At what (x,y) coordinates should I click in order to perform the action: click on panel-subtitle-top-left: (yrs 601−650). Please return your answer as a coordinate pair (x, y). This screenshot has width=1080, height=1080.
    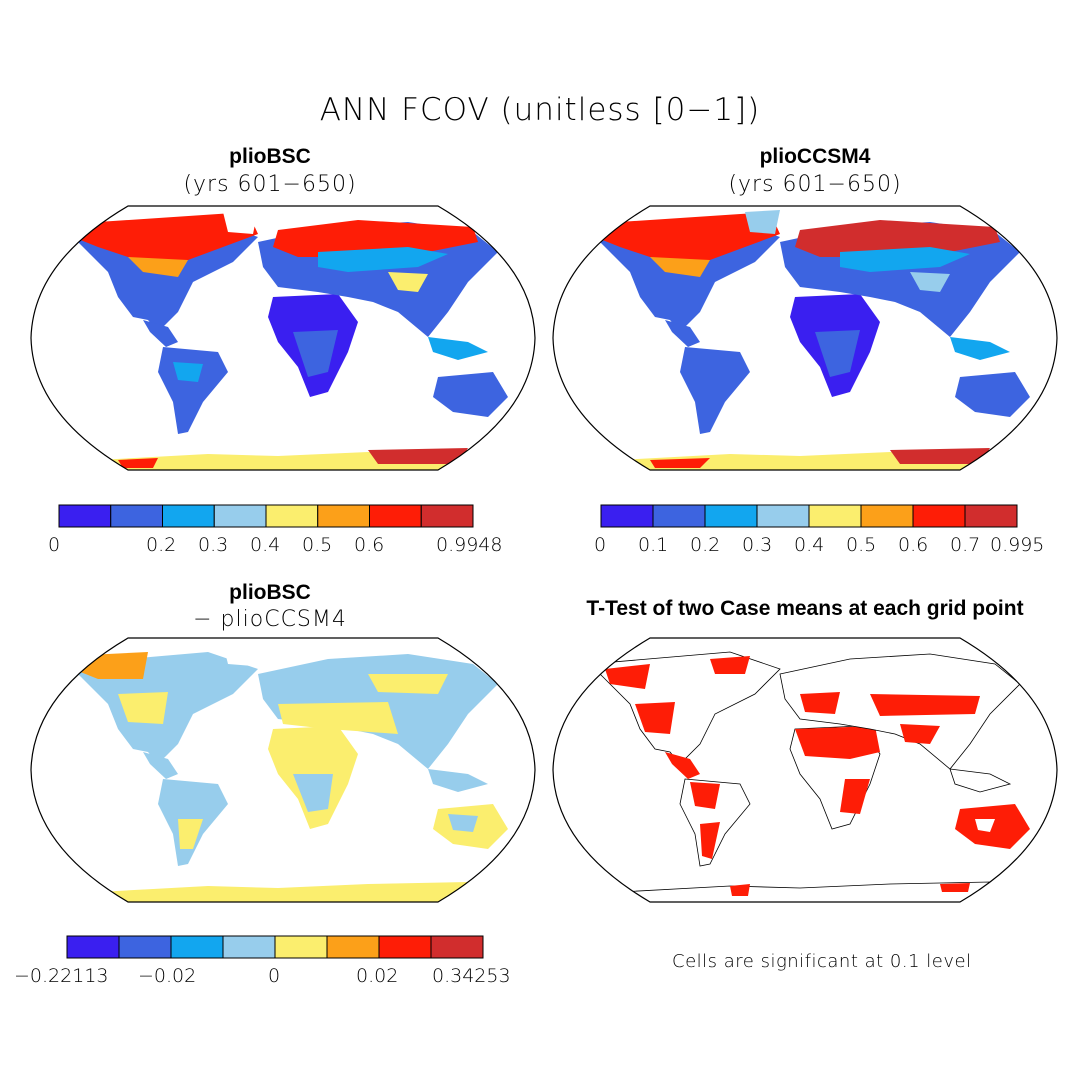
    Looking at the image, I should click on (270, 184).